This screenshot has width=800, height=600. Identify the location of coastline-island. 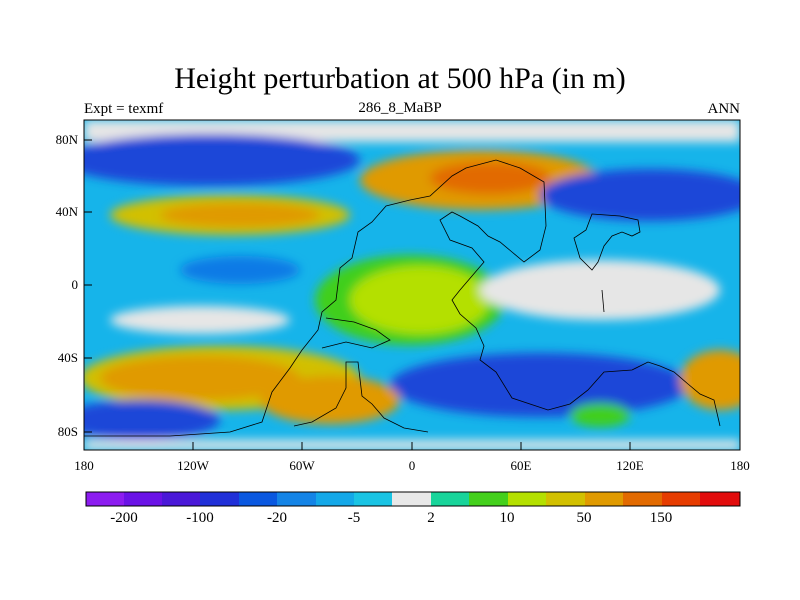
(603, 301).